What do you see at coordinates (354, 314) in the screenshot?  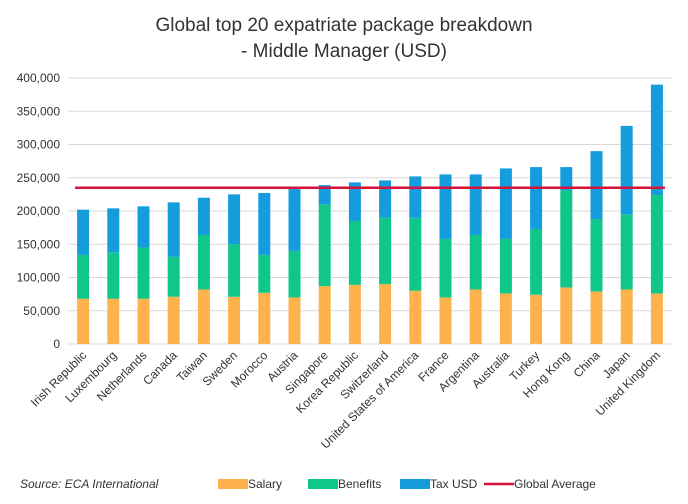 I see `bar-salary-korea-republic` at bounding box center [354, 314].